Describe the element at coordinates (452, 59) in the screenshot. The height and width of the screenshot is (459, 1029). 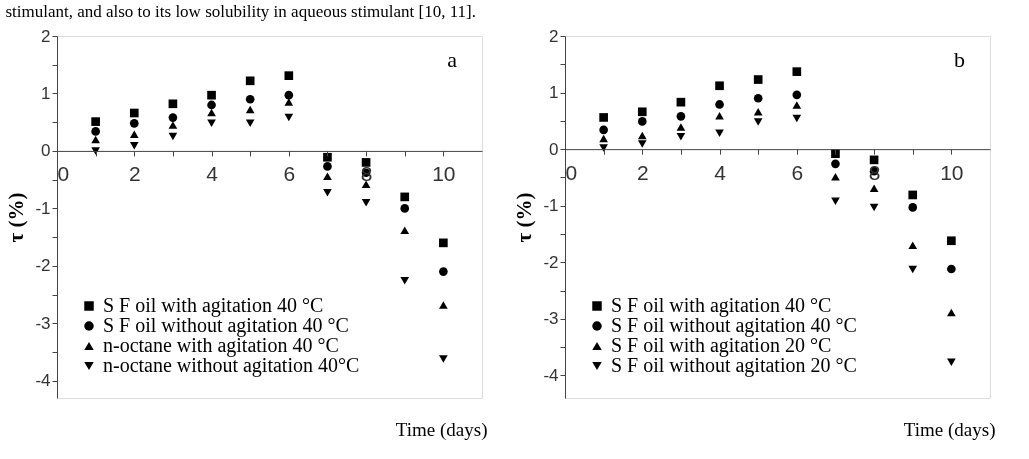
I see `annotation: a` at that location.